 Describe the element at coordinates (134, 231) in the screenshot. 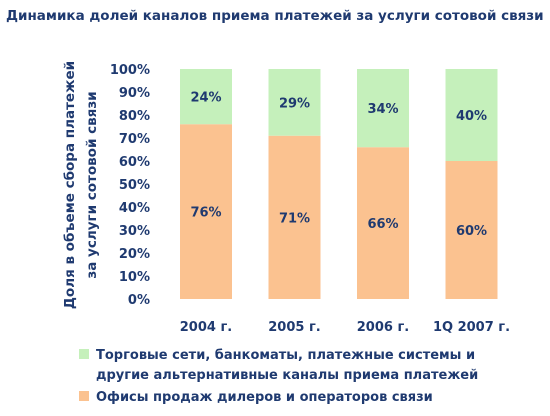

I see `y-tick-label: 30%` at that location.